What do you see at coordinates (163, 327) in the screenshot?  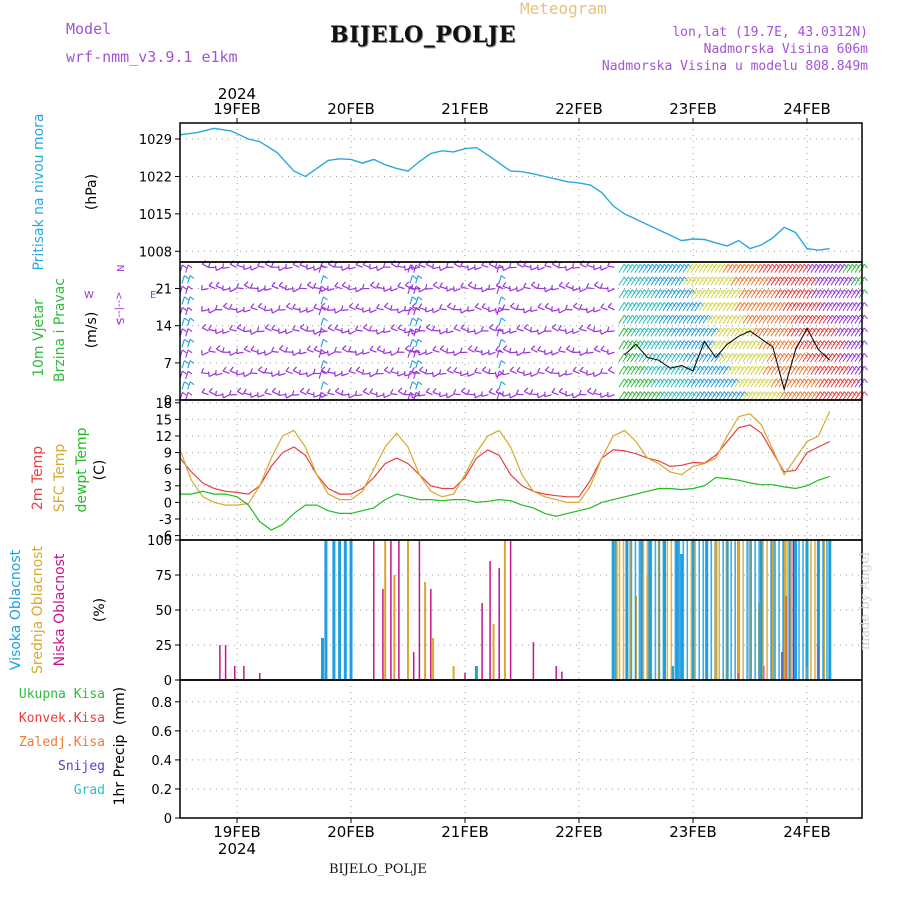 I see `ytick-label-wind: 14` at bounding box center [163, 327].